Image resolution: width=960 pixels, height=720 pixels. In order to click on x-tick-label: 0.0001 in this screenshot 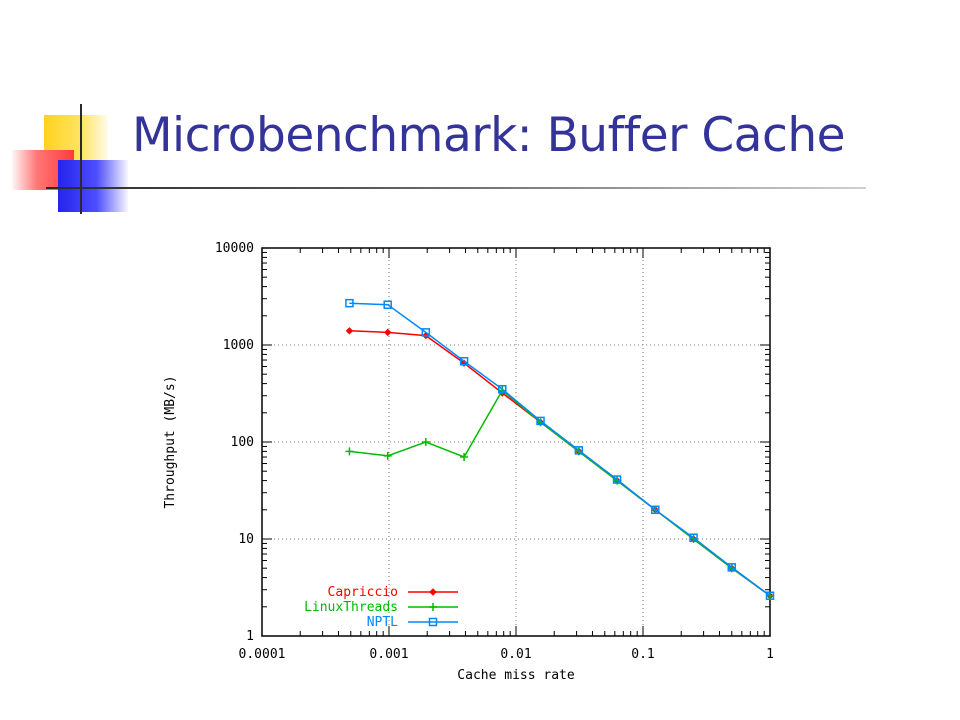, I will do `click(262, 654)`.